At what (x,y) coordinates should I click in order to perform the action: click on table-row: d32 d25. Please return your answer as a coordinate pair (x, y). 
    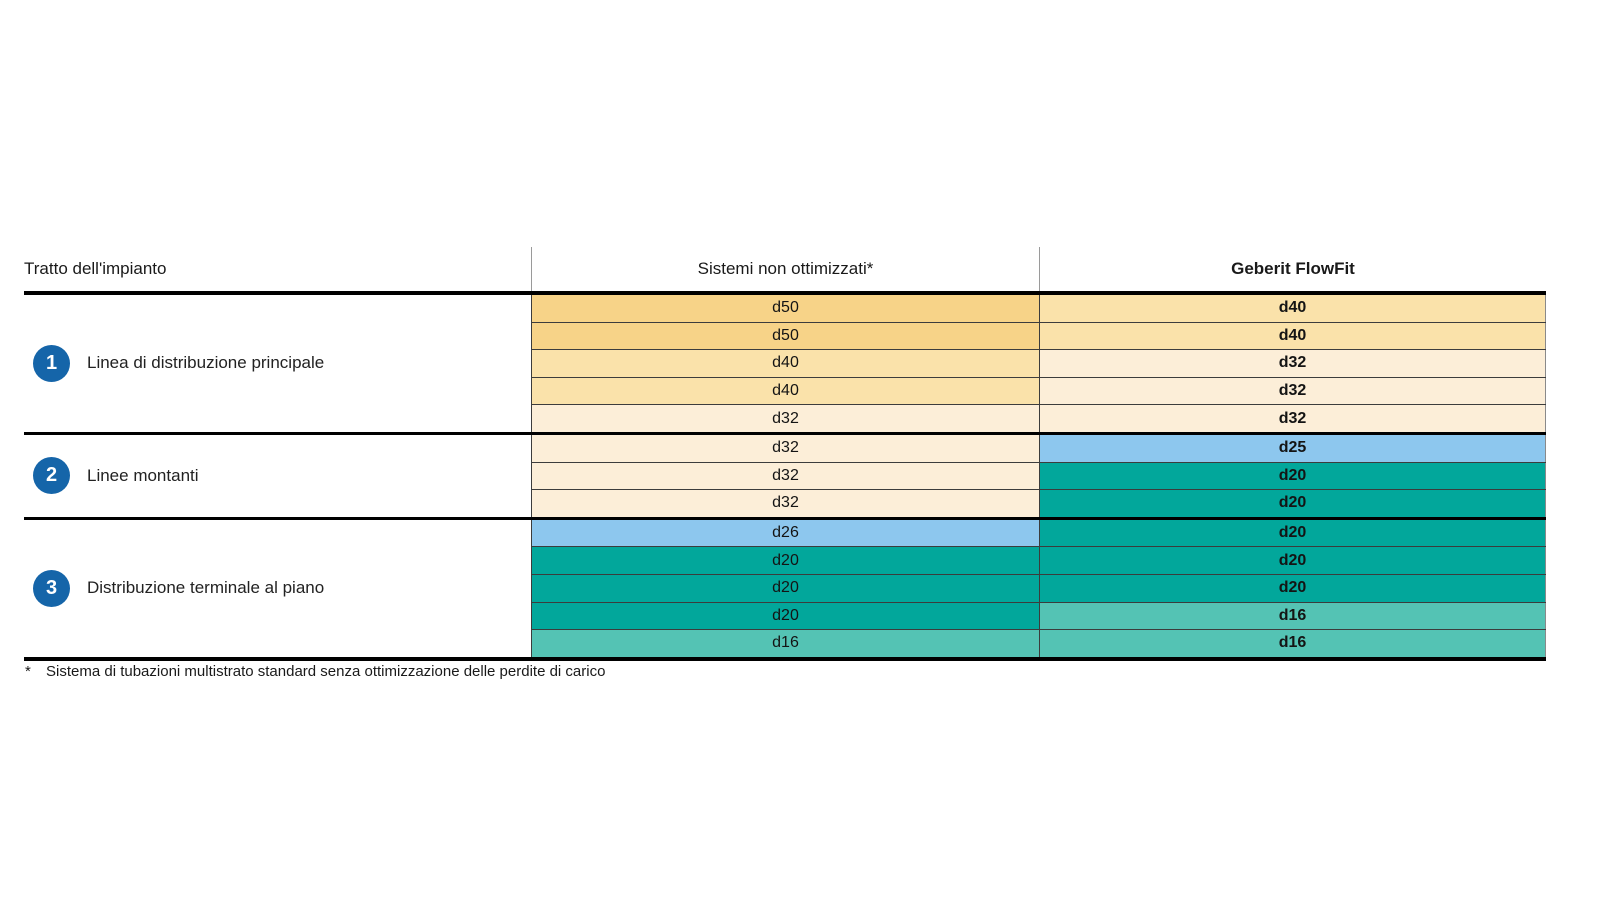
    Looking at the image, I should click on (1038, 448).